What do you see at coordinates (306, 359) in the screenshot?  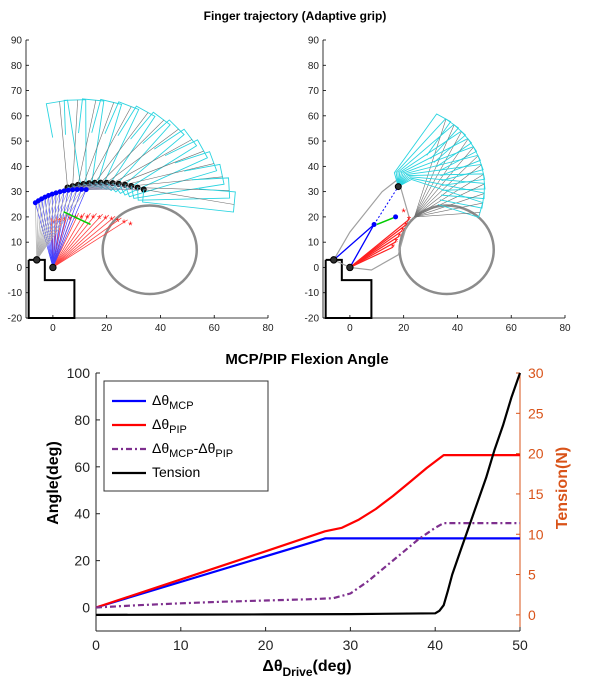 I see `bottom-chart-title: MCP/PIP Flexion Angle` at bounding box center [306, 359].